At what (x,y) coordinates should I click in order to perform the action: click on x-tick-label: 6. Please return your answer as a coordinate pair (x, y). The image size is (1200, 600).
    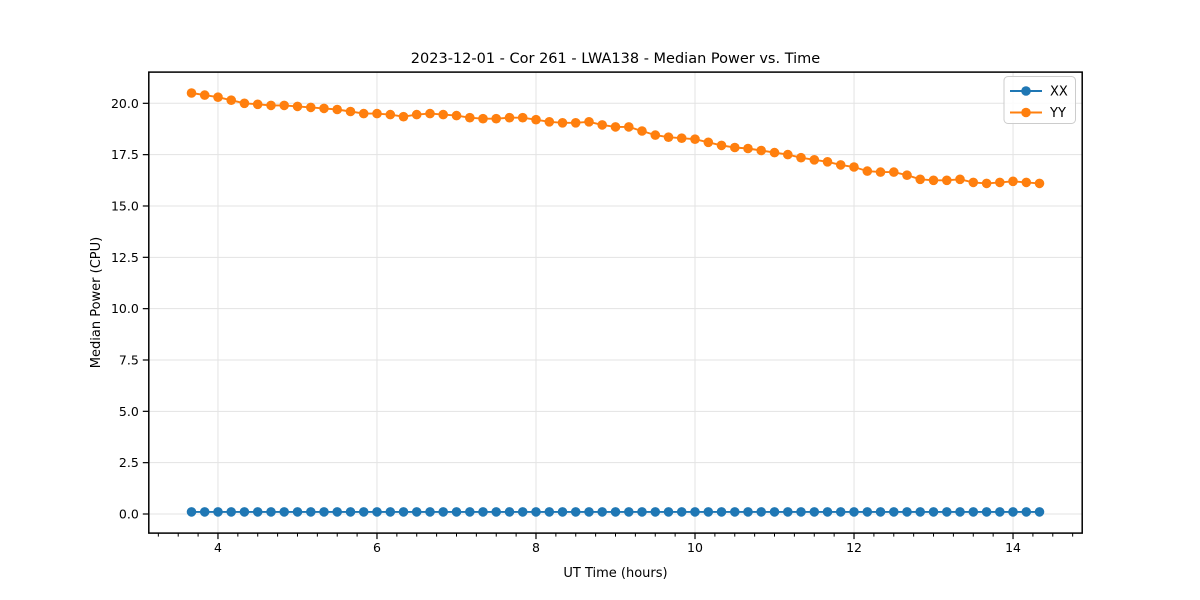
    Looking at the image, I should click on (377, 547).